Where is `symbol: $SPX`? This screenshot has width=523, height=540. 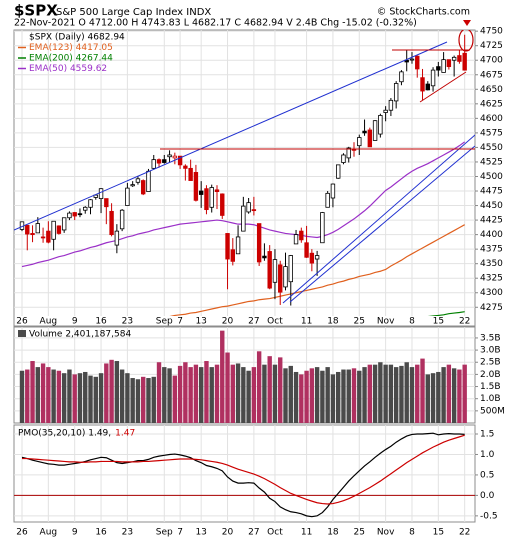
symbol: $SPX is located at coordinates (36, 11).